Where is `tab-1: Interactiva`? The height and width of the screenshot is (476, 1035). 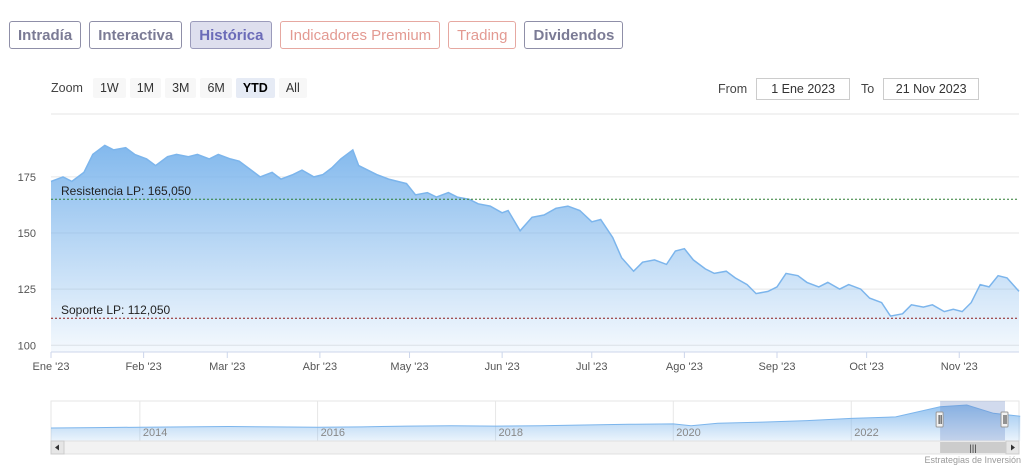 tab-1: Interactiva is located at coordinates (136, 35).